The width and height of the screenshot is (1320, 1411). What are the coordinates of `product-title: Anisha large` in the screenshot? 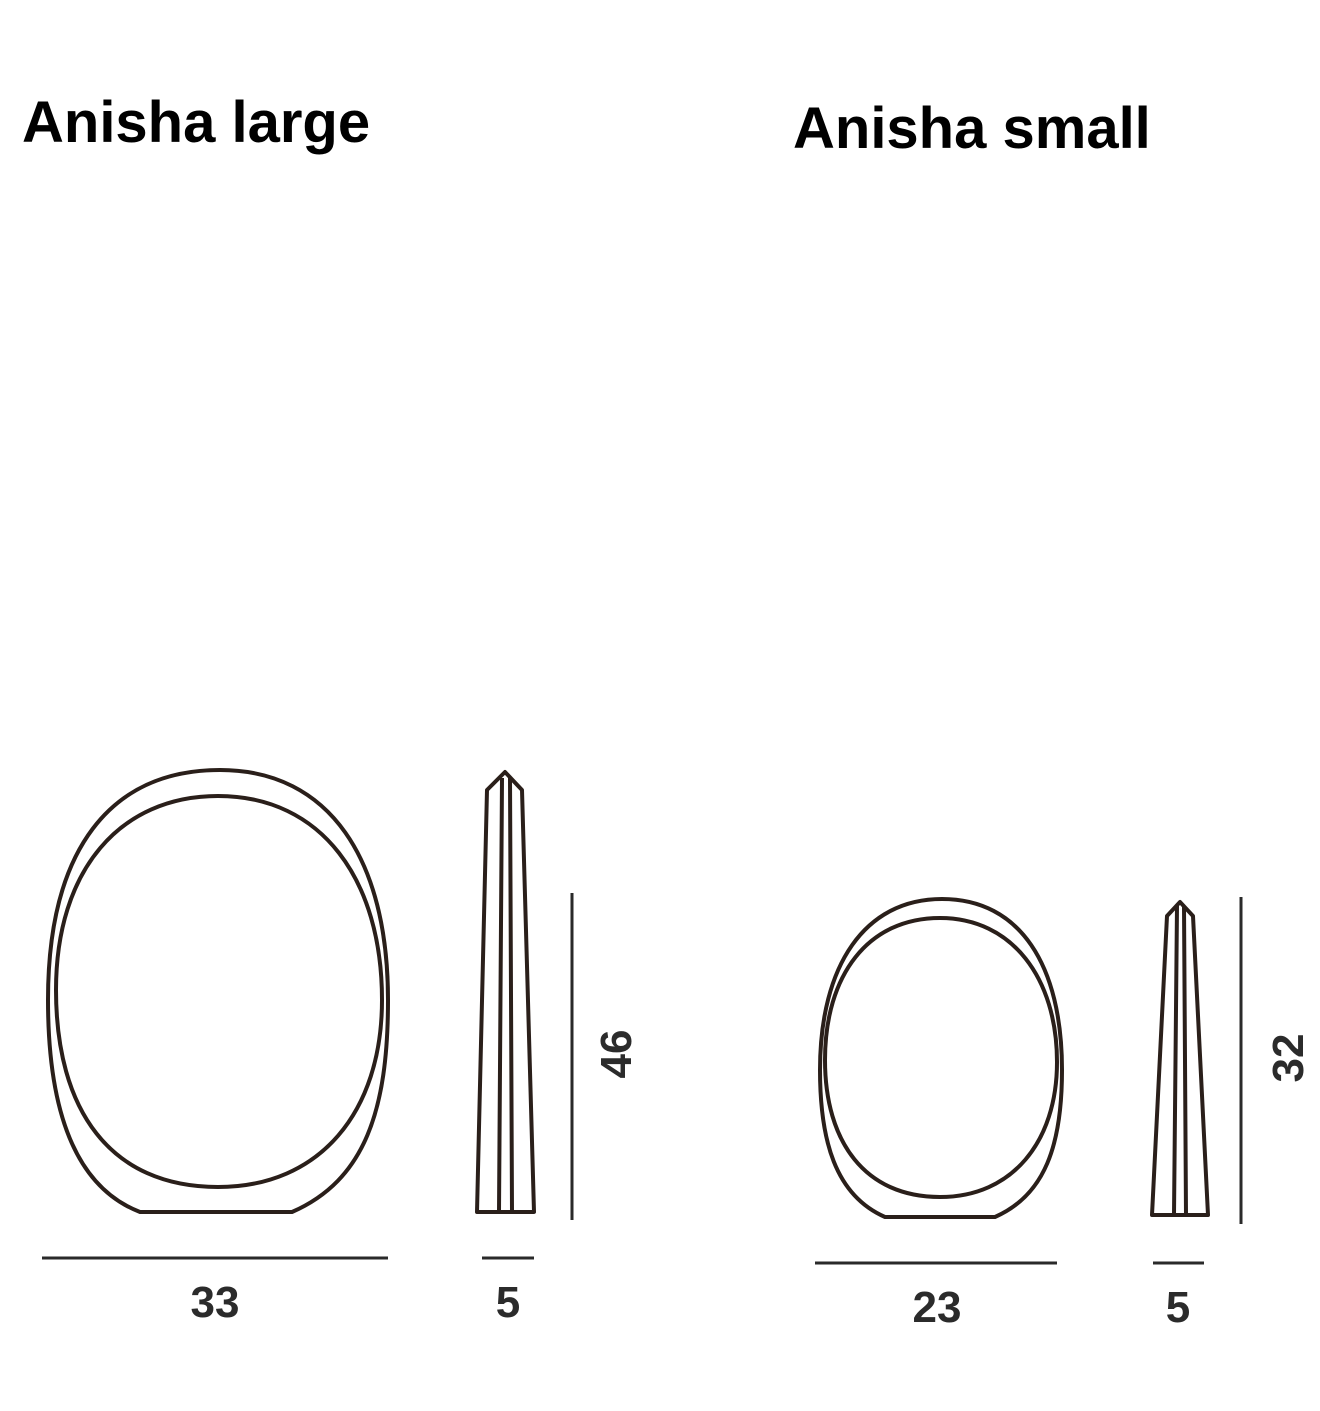 It's located at (196, 122).